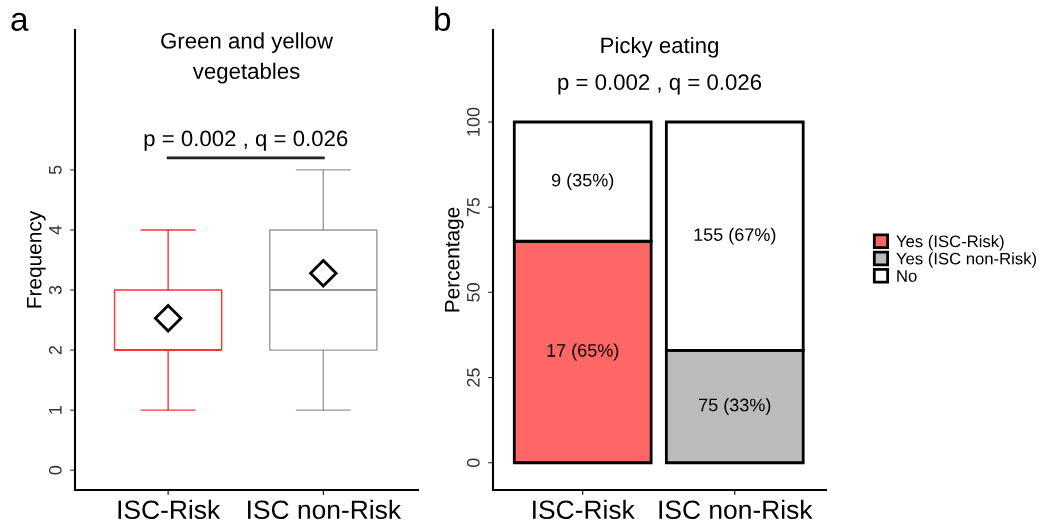 This screenshot has width=1060, height=521. I want to click on y-axis-title: Percentage, so click(454, 259).